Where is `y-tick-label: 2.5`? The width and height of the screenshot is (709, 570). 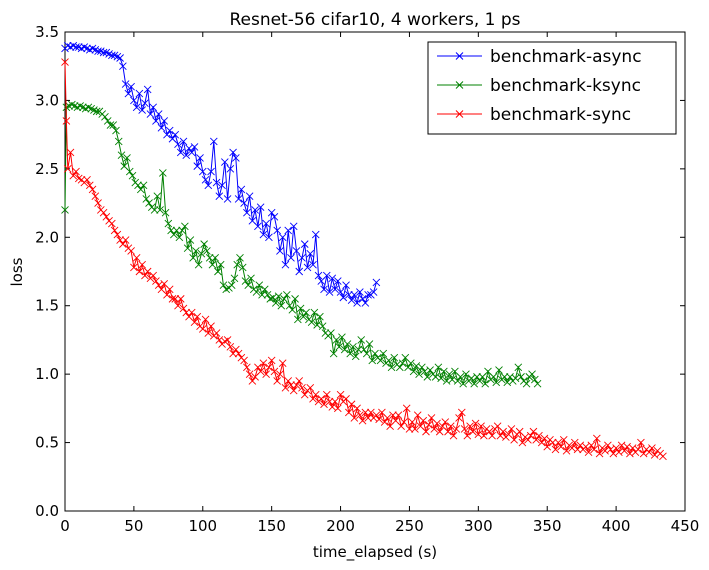
y-tick-label: 2.5 is located at coordinates (47, 169).